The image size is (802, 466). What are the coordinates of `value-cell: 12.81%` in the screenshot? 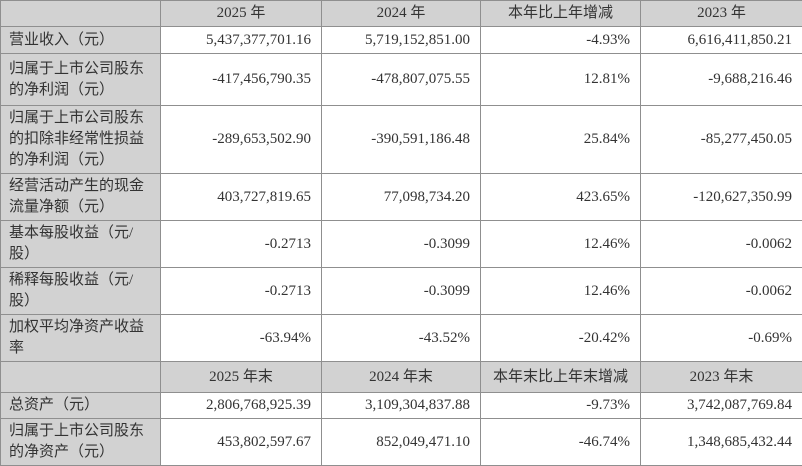 It's located at (561, 80).